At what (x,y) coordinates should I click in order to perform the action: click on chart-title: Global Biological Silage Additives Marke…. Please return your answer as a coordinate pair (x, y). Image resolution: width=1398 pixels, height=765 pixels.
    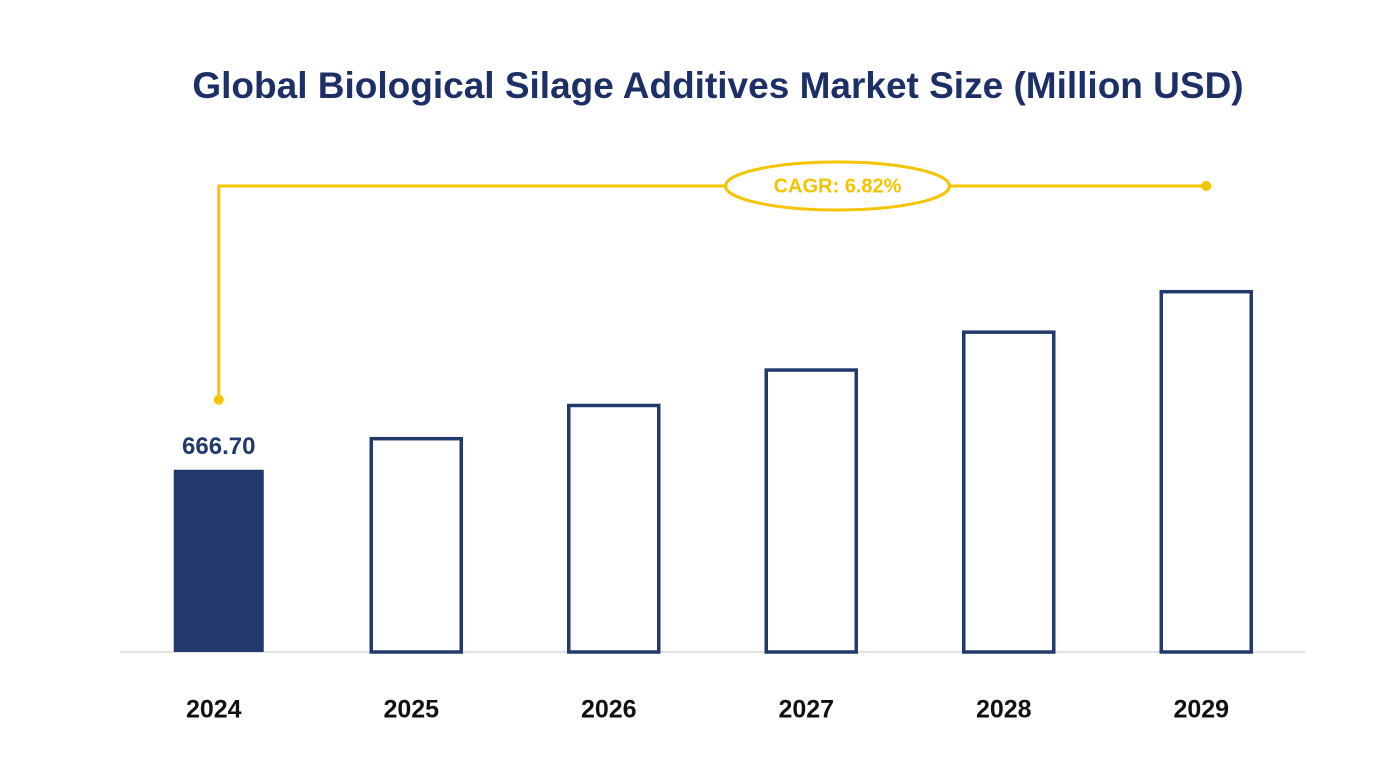
    Looking at the image, I should click on (717, 85).